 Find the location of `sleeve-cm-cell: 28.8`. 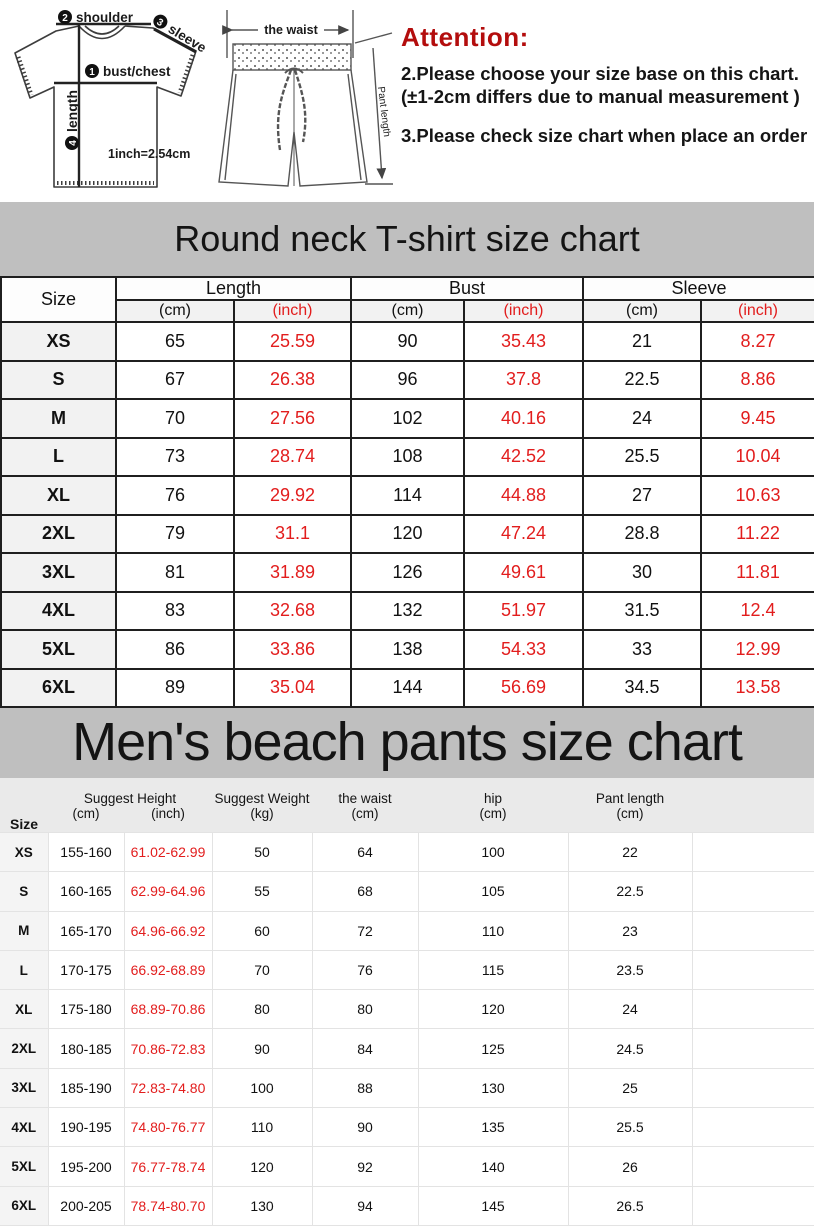

sleeve-cm-cell: 28.8 is located at coordinates (642, 533).